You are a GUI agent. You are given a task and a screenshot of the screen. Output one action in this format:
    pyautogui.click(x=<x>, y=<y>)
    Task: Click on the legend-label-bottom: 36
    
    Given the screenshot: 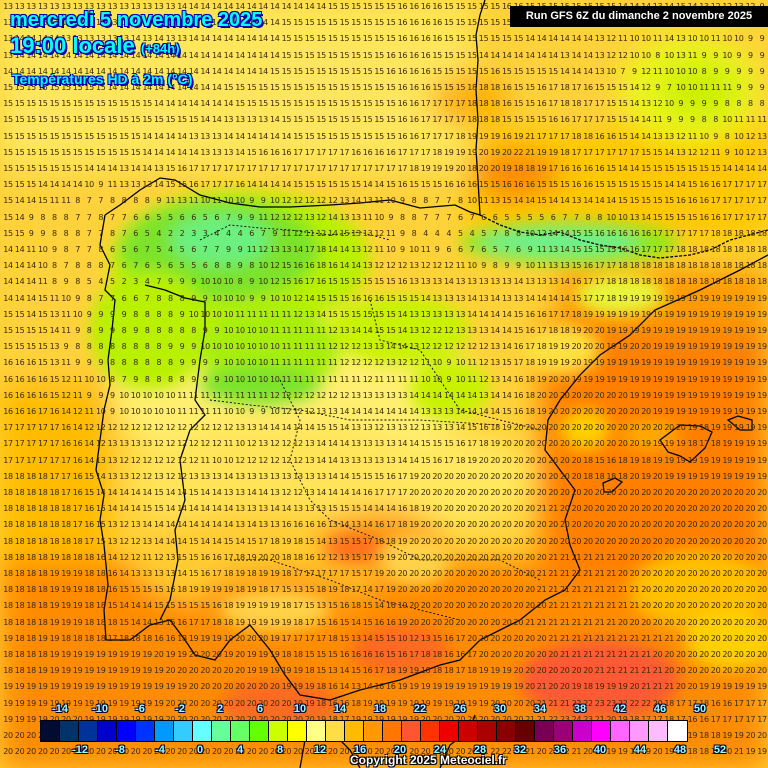 What is the action you would take?
    pyautogui.click(x=560, y=750)
    